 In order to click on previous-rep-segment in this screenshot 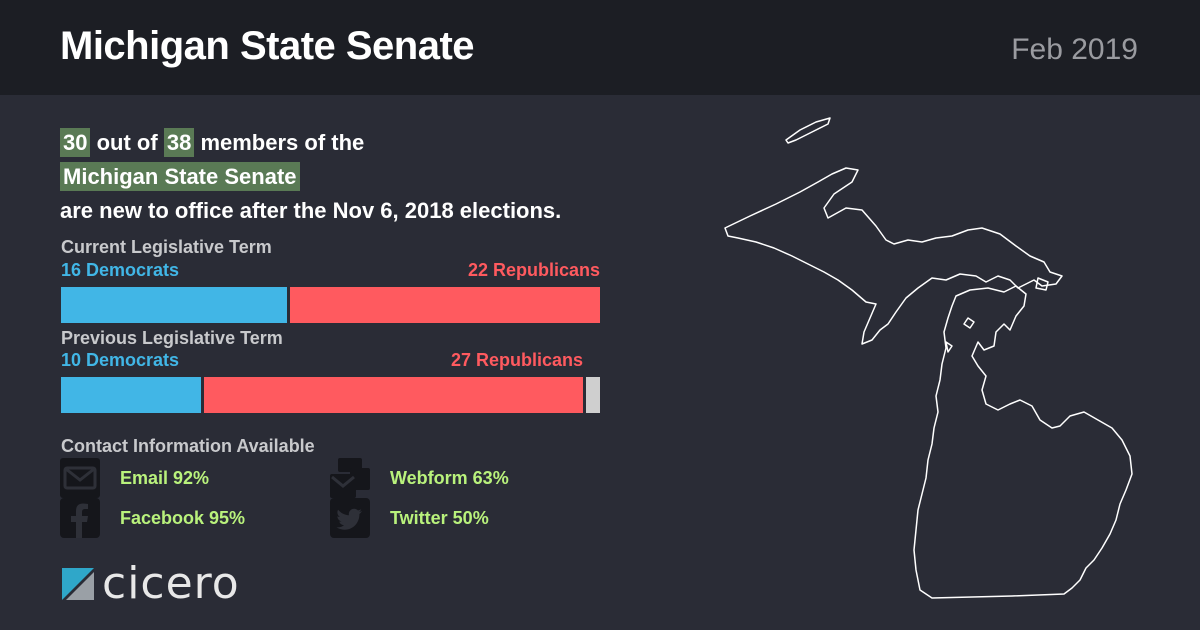, I will do `click(393, 395)`.